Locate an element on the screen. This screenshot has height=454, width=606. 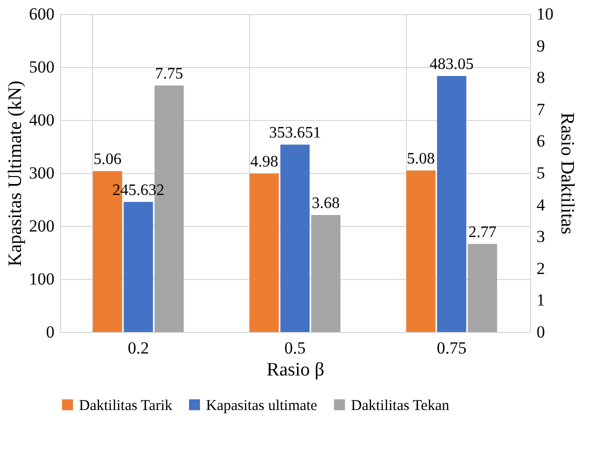
data-label: 4.98 is located at coordinates (264, 162).